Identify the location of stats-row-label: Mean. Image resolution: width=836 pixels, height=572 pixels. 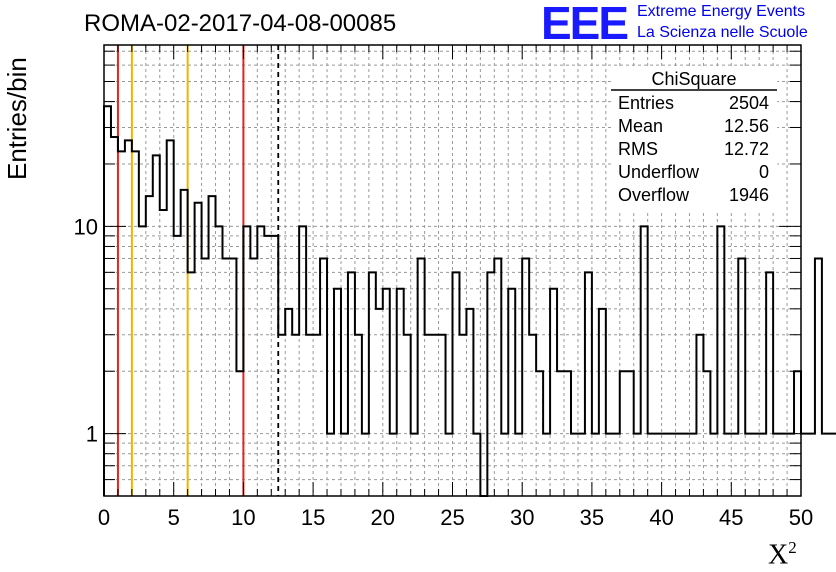
(640, 126).